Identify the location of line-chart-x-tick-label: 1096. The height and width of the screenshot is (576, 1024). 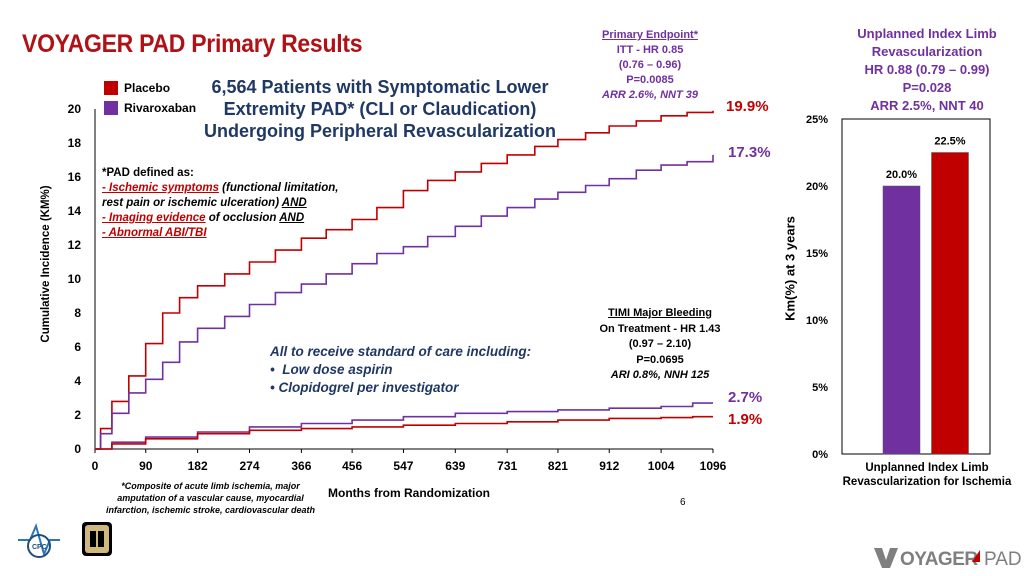
(713, 466).